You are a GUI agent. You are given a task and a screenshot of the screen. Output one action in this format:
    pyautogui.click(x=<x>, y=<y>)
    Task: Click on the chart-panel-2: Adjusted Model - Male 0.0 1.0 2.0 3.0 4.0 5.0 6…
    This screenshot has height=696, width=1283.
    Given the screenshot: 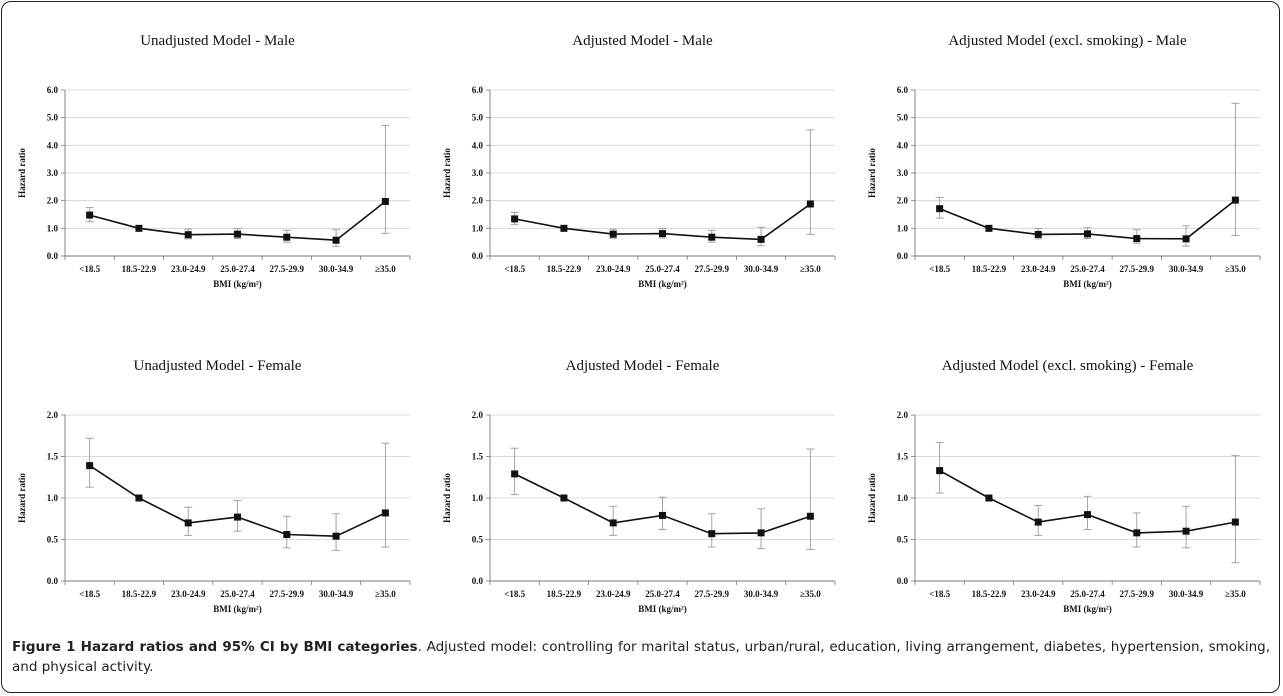 What is the action you would take?
    pyautogui.click(x=639, y=161)
    